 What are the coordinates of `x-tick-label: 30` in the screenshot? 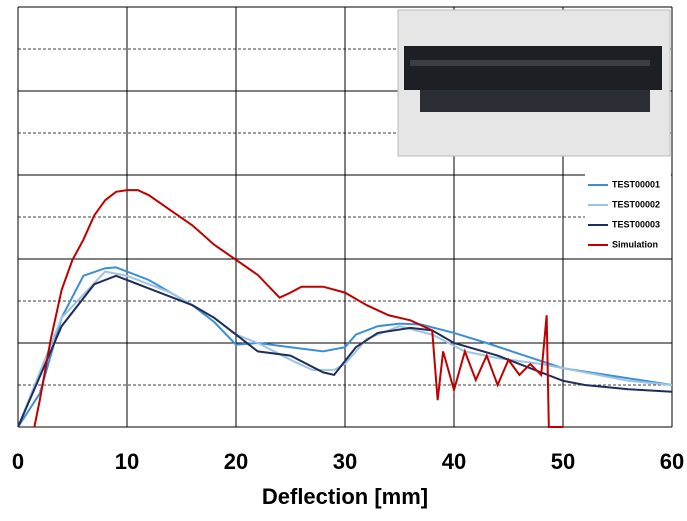 It's located at (345, 461).